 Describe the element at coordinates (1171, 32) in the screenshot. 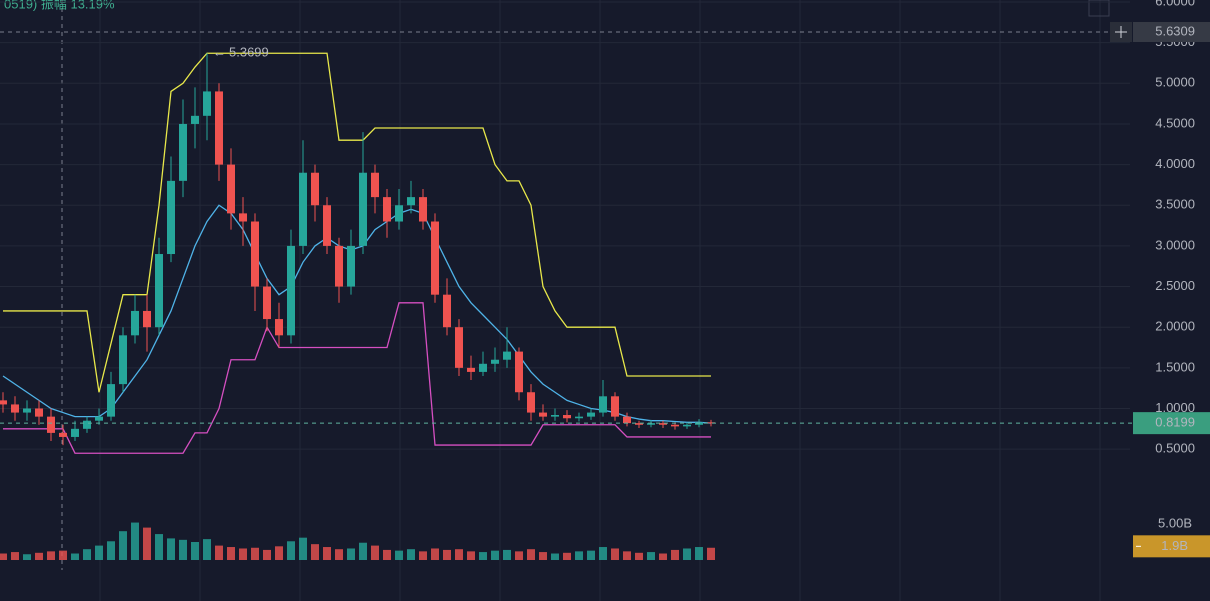

I see `crosshair-price-box` at that location.